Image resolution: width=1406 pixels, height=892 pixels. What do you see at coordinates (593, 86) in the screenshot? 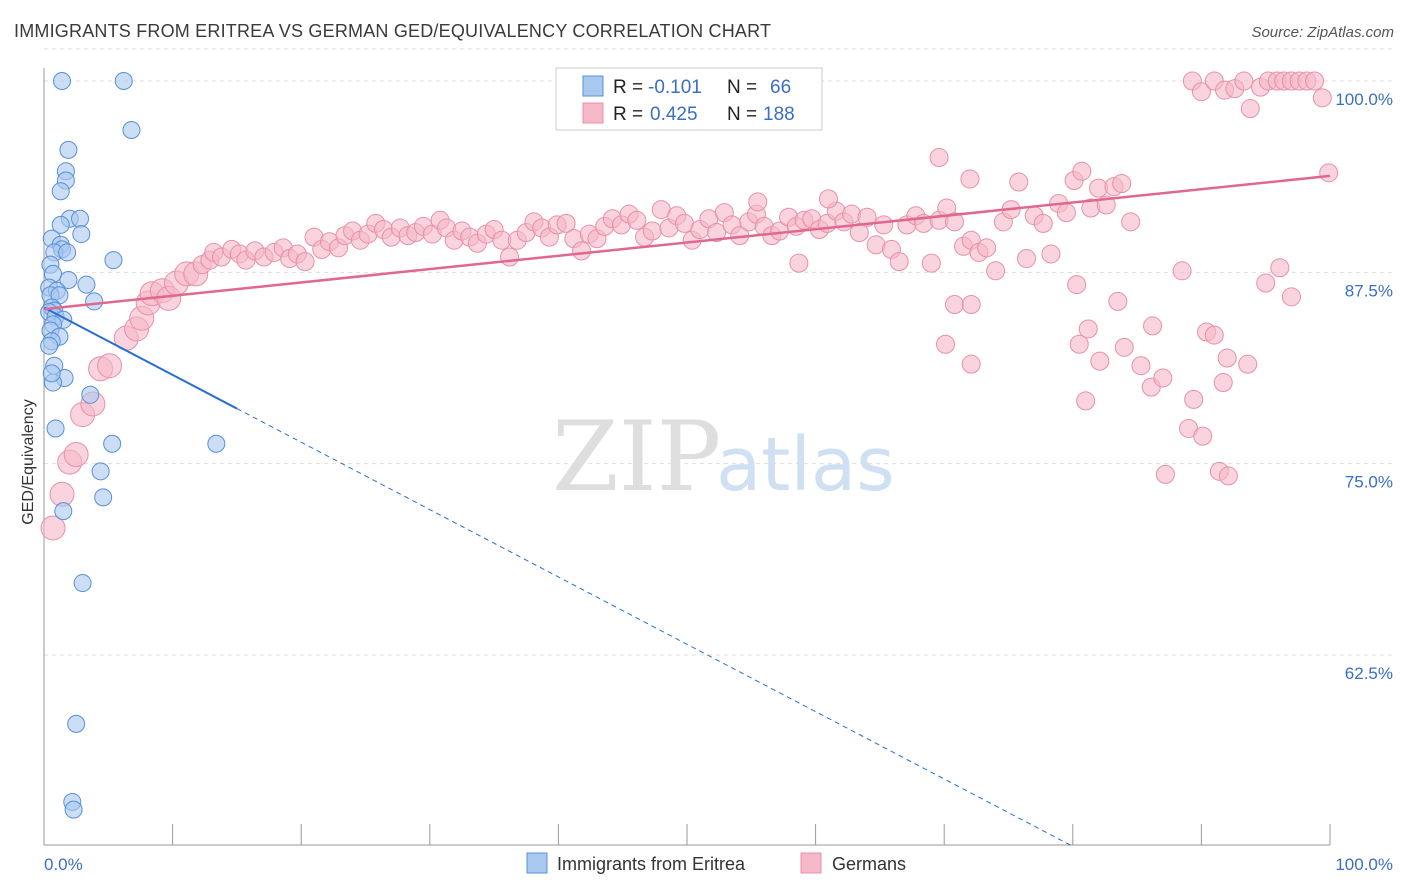
I see `legend-swatch-eritrea` at bounding box center [593, 86].